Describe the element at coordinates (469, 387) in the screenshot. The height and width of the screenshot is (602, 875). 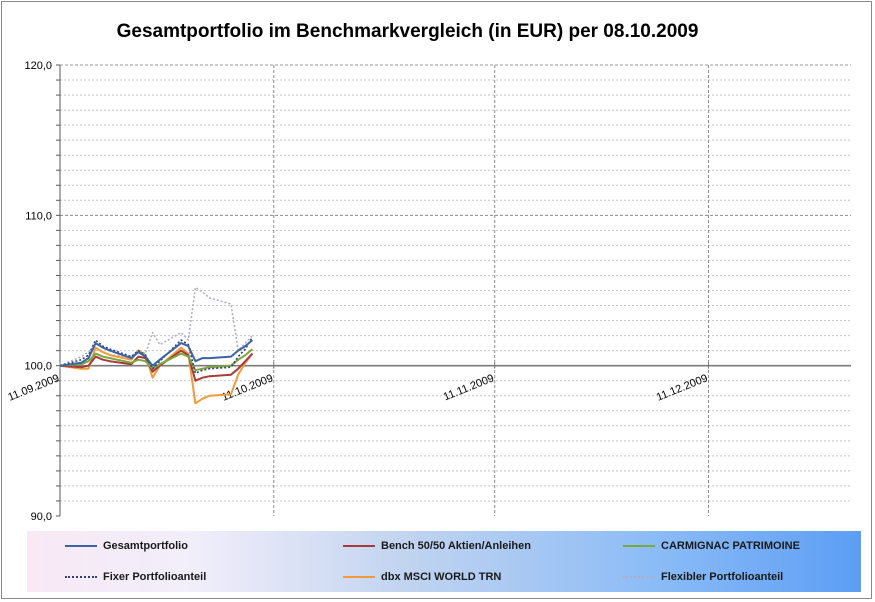
I see `x-tick-label: 11.11.2009` at that location.